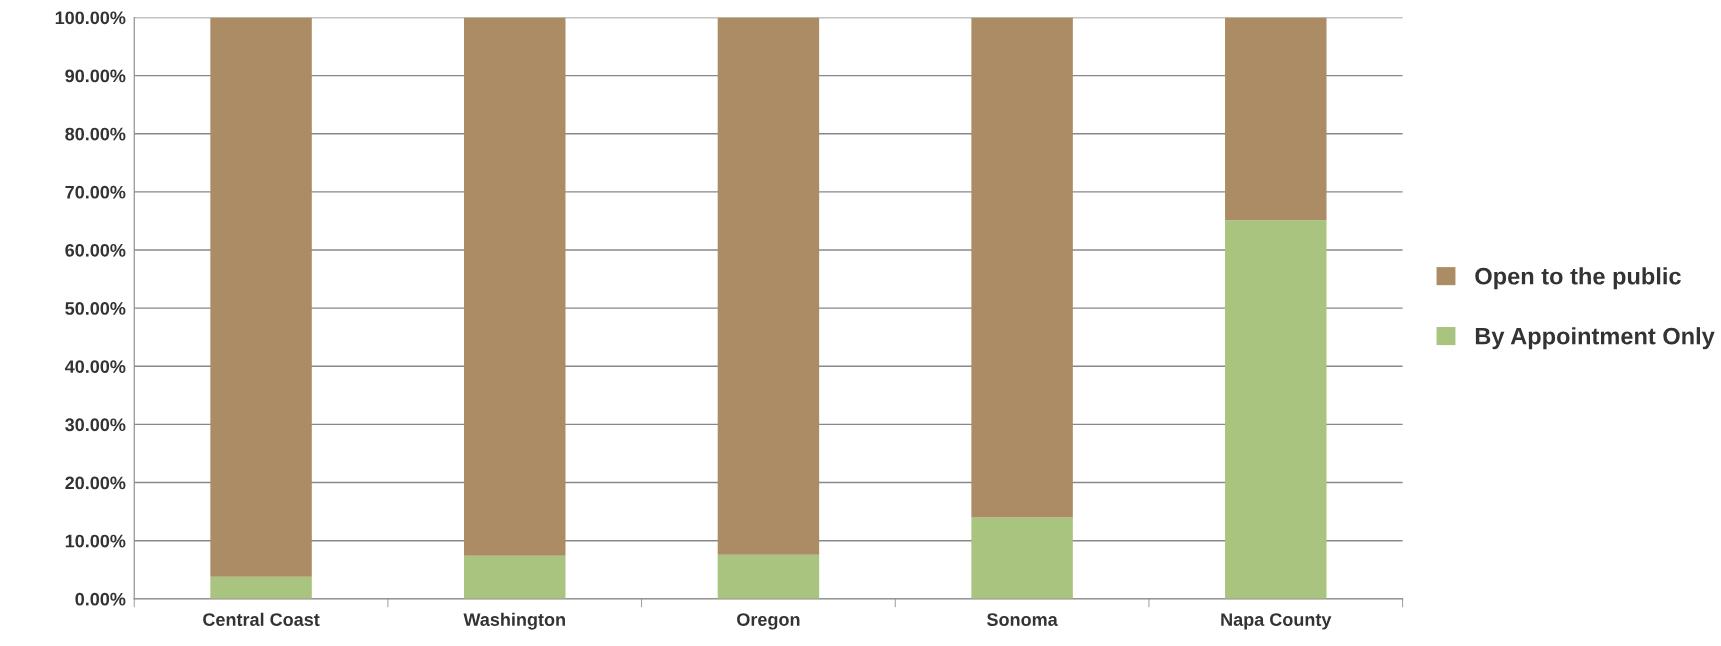 Image resolution: width=1721 pixels, height=646 pixels. I want to click on x-tick-label: Oregon, so click(768, 621).